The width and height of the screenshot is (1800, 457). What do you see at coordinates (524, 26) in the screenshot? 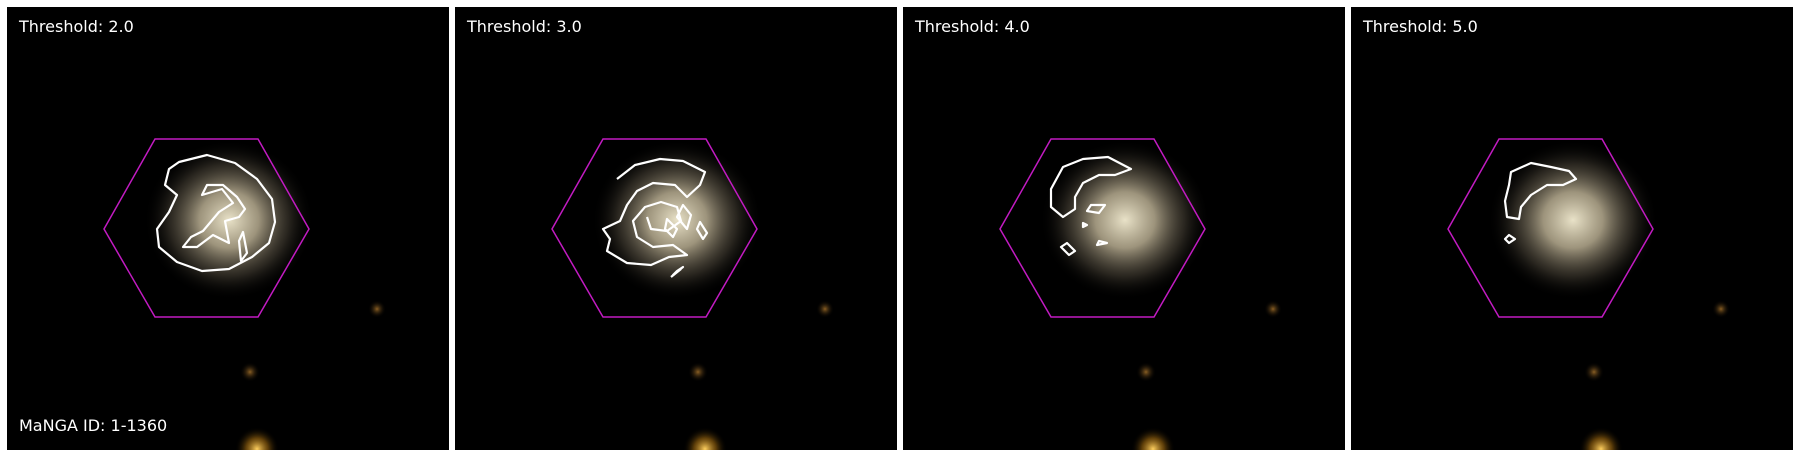
I see `threshold-label: Threshold: 3.0` at bounding box center [524, 26].